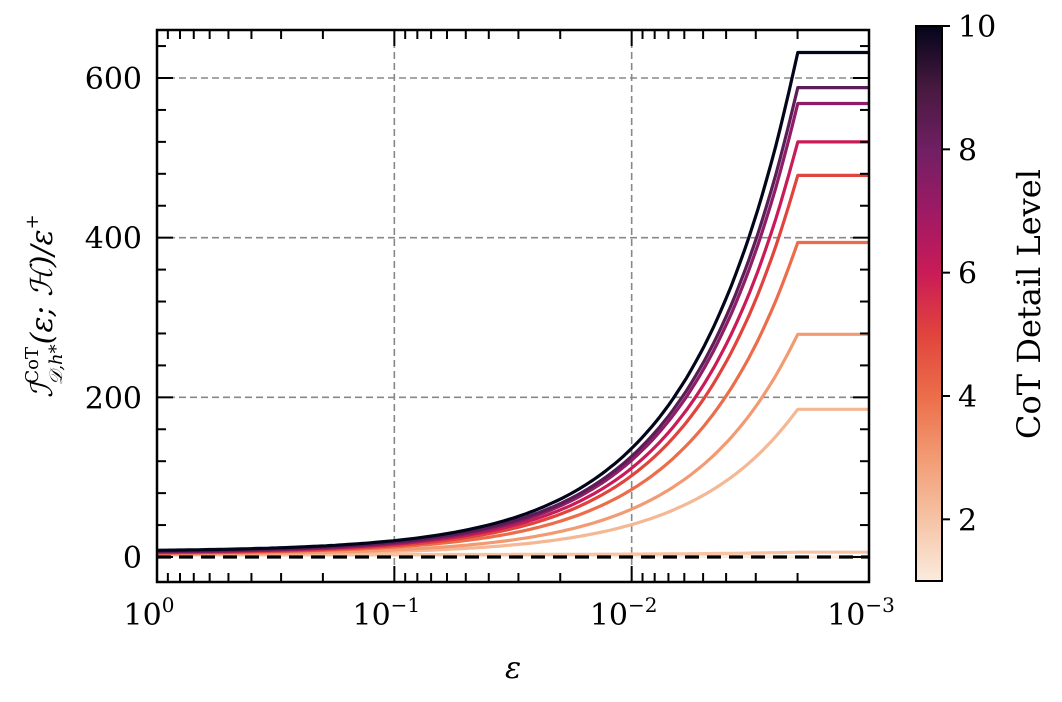  What do you see at coordinates (386, 613) in the screenshot?
I see `x-tick-label: 10⁻¹` at bounding box center [386, 613].